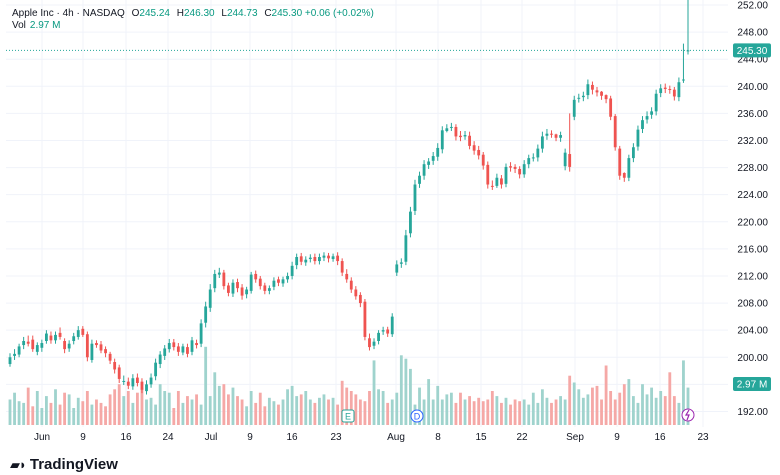 The image size is (780, 475). What do you see at coordinates (68, 13) in the screenshot?
I see `symbol-title: Apple Inc · 4h · NASDAQ` at bounding box center [68, 13].